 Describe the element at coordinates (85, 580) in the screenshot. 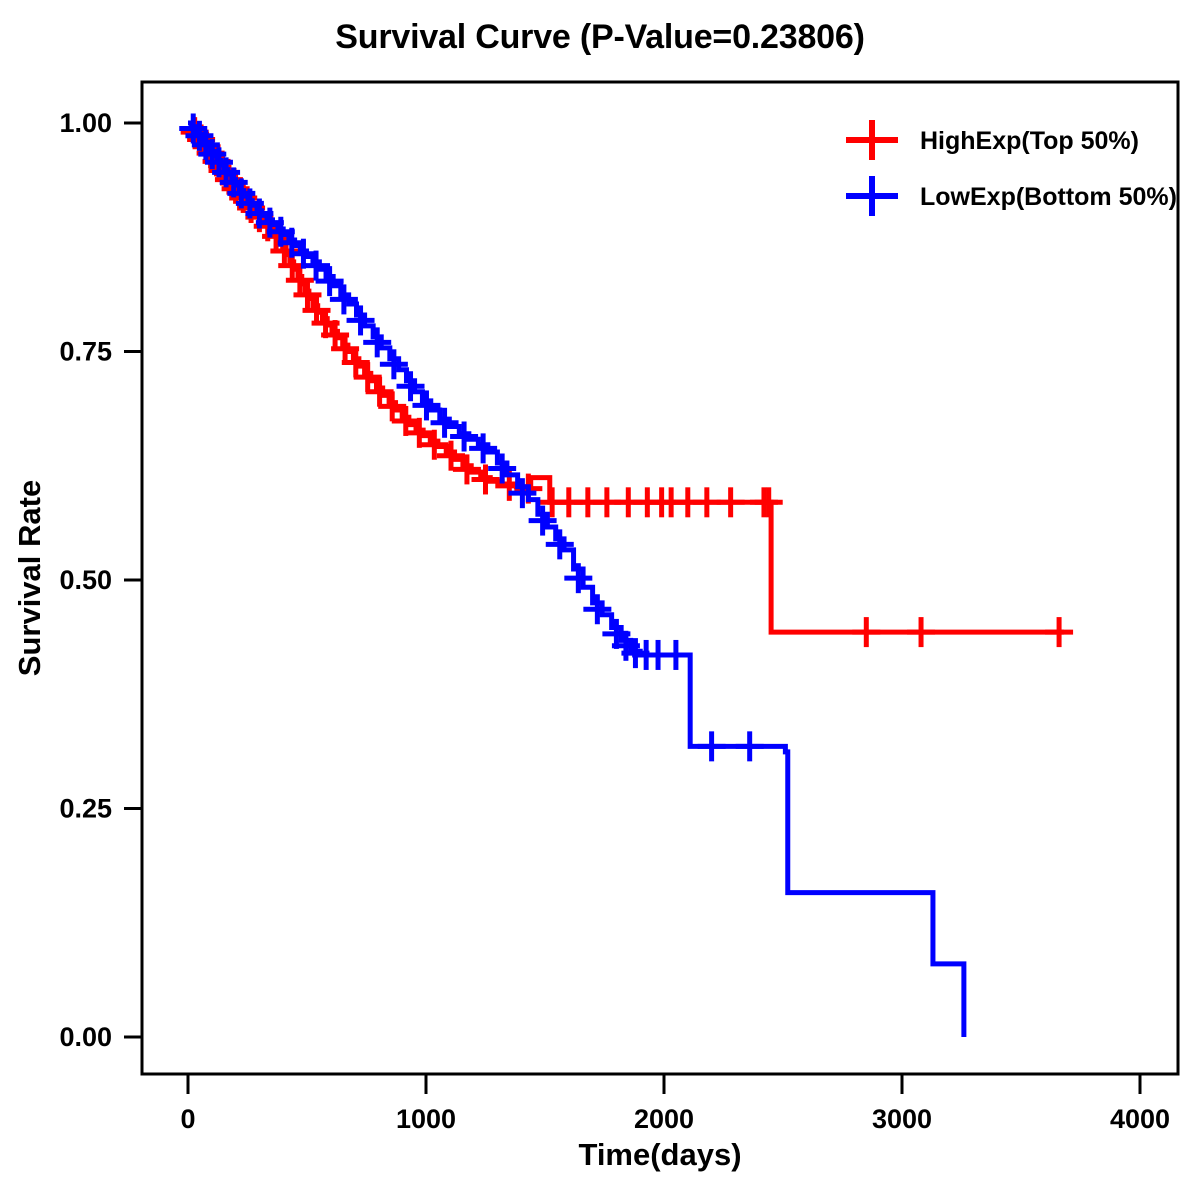

I see `y-tick-label: 0.50` at that location.